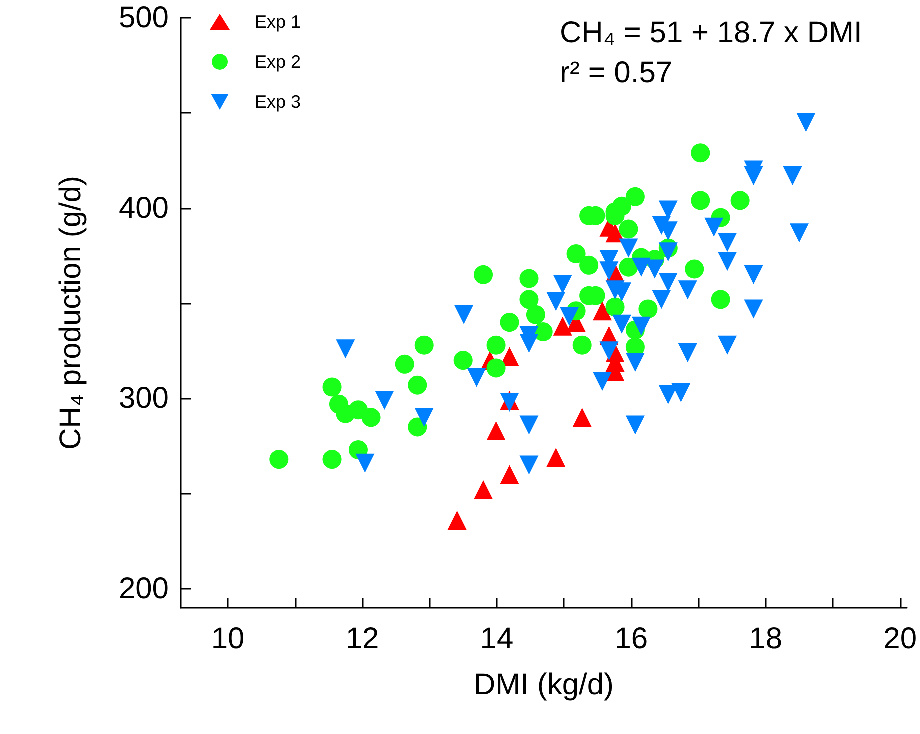 The height and width of the screenshot is (734, 920). I want to click on annotation: r² = 0.57, so click(616, 73).